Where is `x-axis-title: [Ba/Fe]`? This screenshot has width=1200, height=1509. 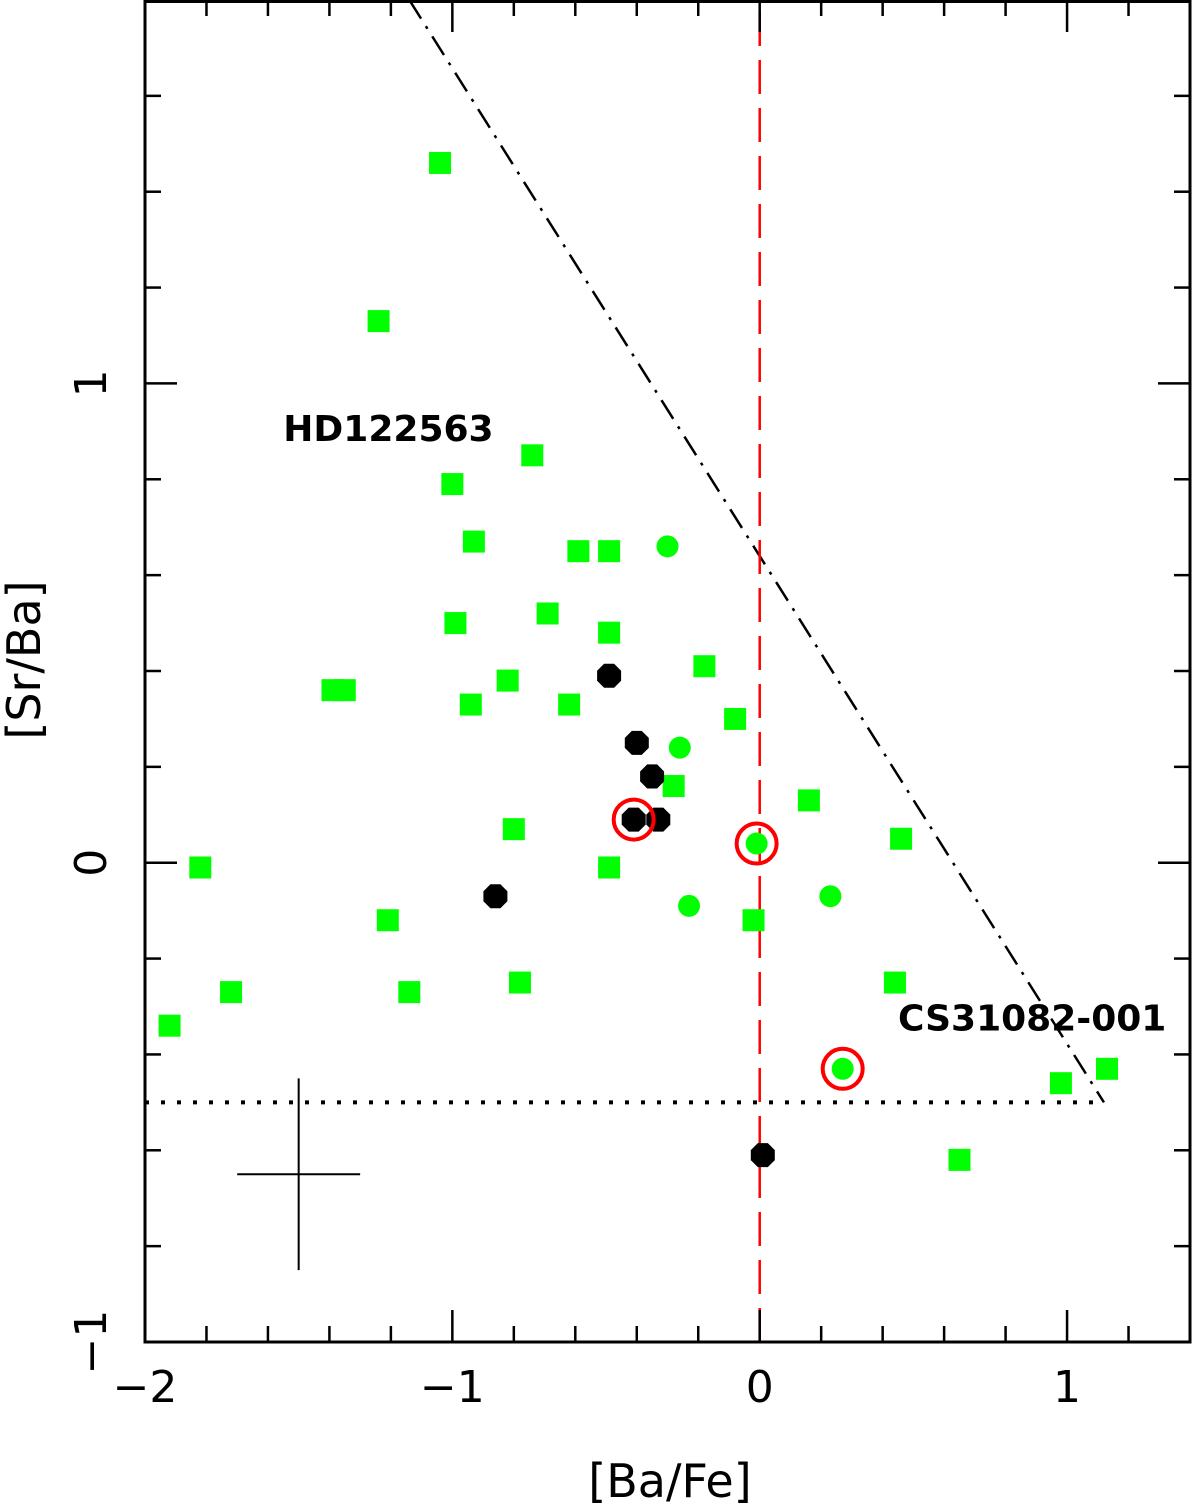
x-axis-title: [Ba/Fe] is located at coordinates (669, 1481).